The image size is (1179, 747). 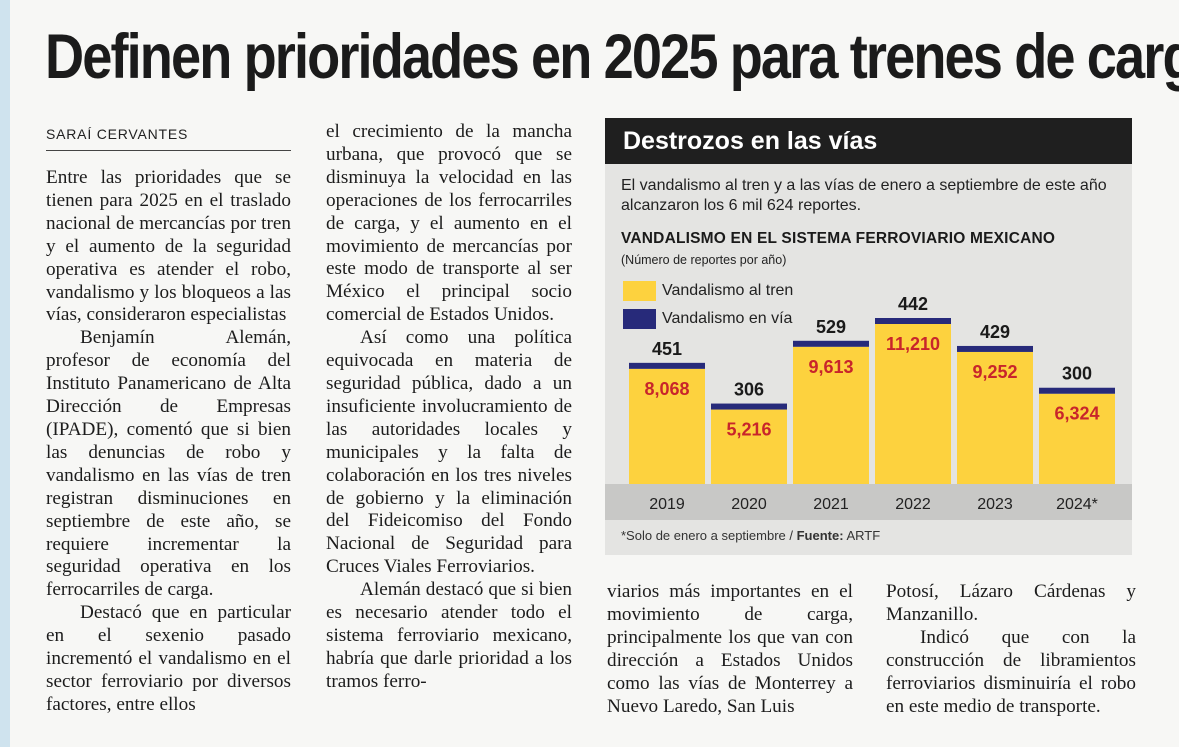 I want to click on data-label-via: 529, so click(x=831, y=327).